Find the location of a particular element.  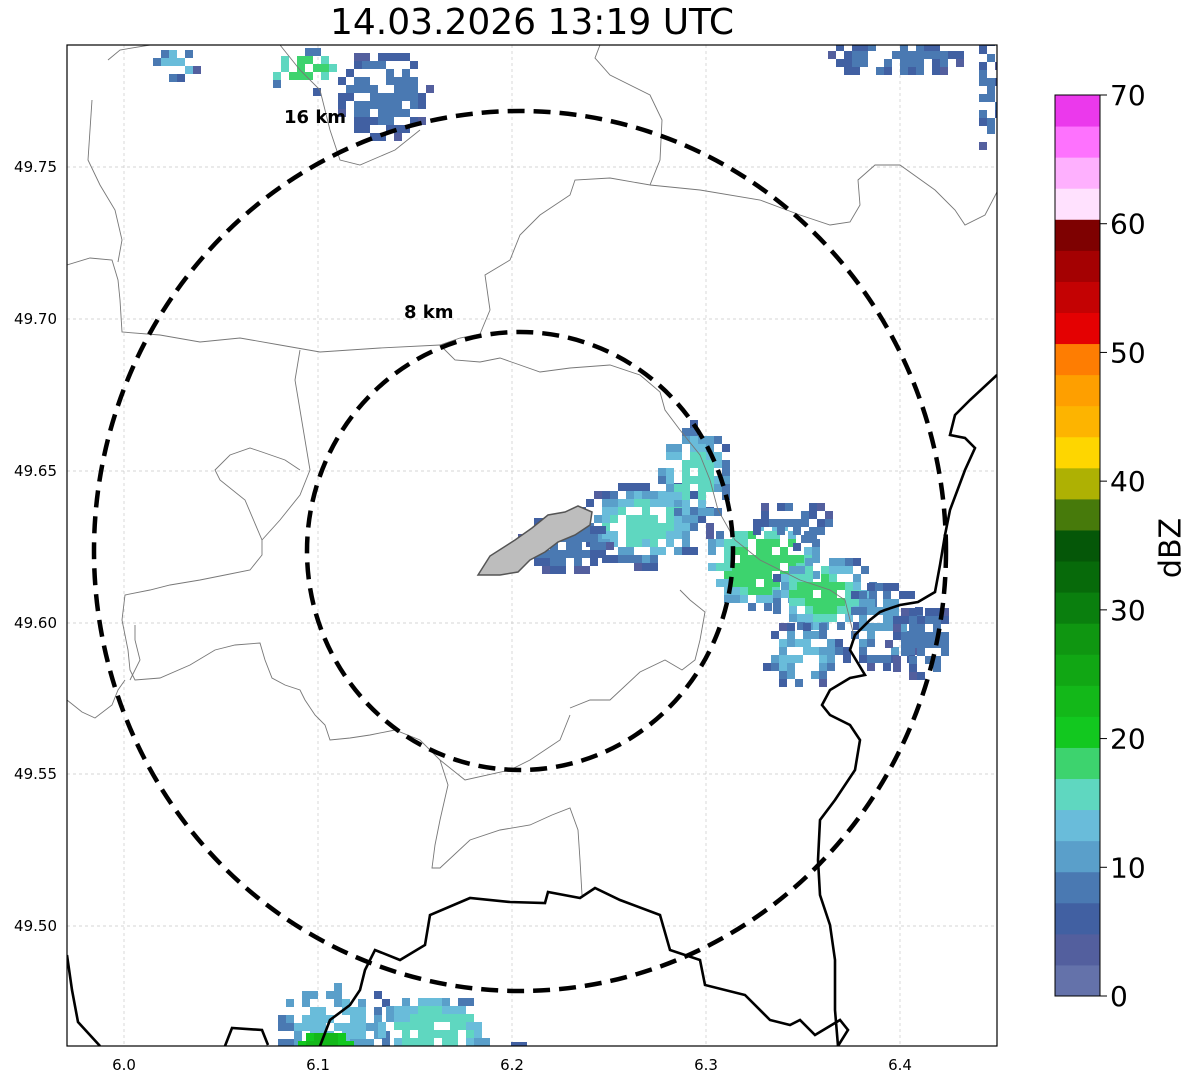

colorbar-tick-label: 60 is located at coordinates (1128, 224).